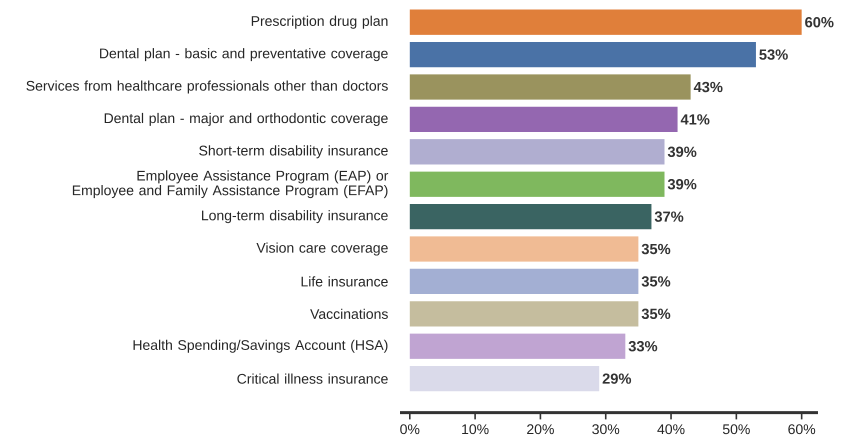 The height and width of the screenshot is (442, 846). I want to click on y-tick-label: Critical illness insurance, so click(312, 378).